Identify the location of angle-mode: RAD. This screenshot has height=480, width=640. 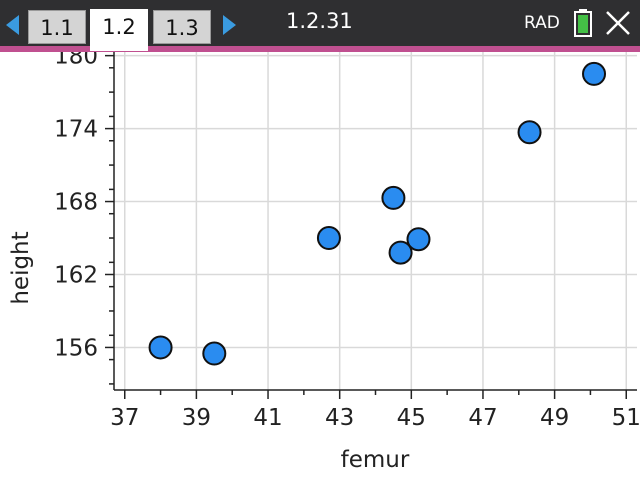
(542, 23).